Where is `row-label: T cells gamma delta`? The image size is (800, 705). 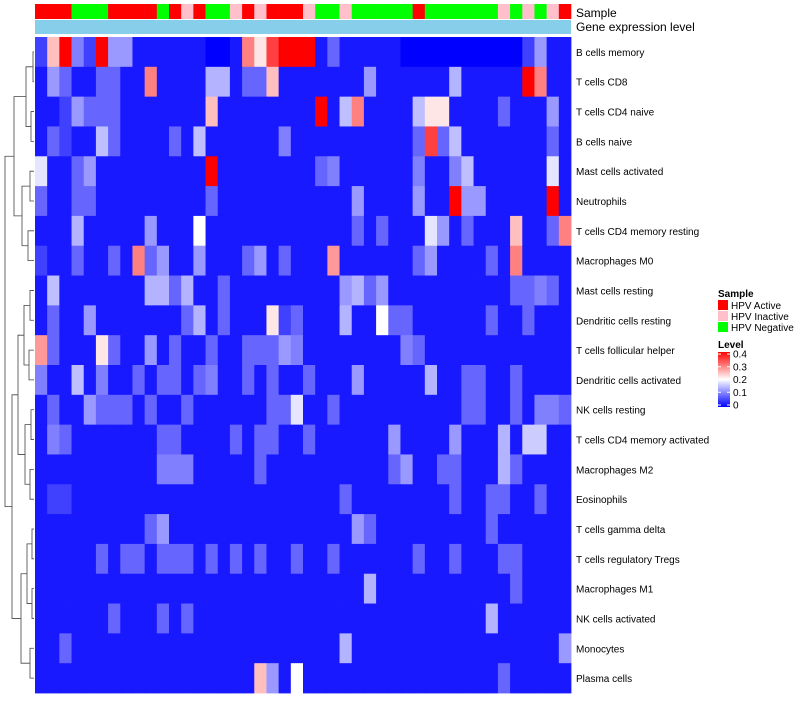 row-label: T cells gamma delta is located at coordinates (621, 530).